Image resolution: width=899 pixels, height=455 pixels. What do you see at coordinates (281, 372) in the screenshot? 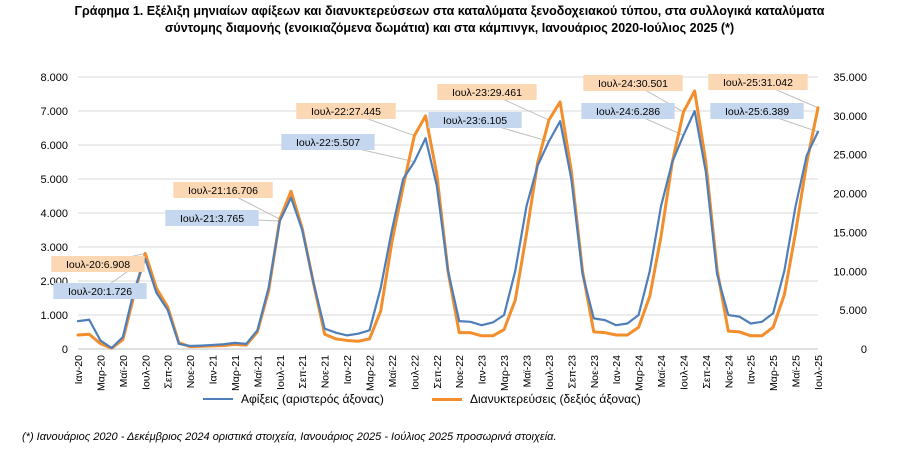
I see `x-axis-tick-label: Ιουλ-21` at bounding box center [281, 372].